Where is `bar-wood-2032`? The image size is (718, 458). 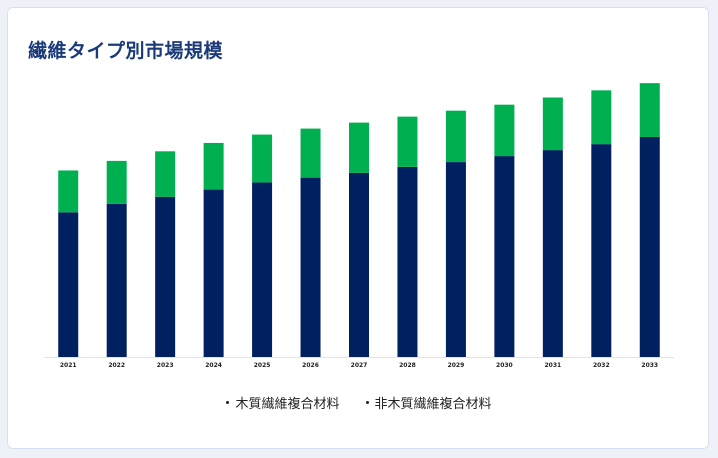
bar-wood-2032 is located at coordinates (601, 250).